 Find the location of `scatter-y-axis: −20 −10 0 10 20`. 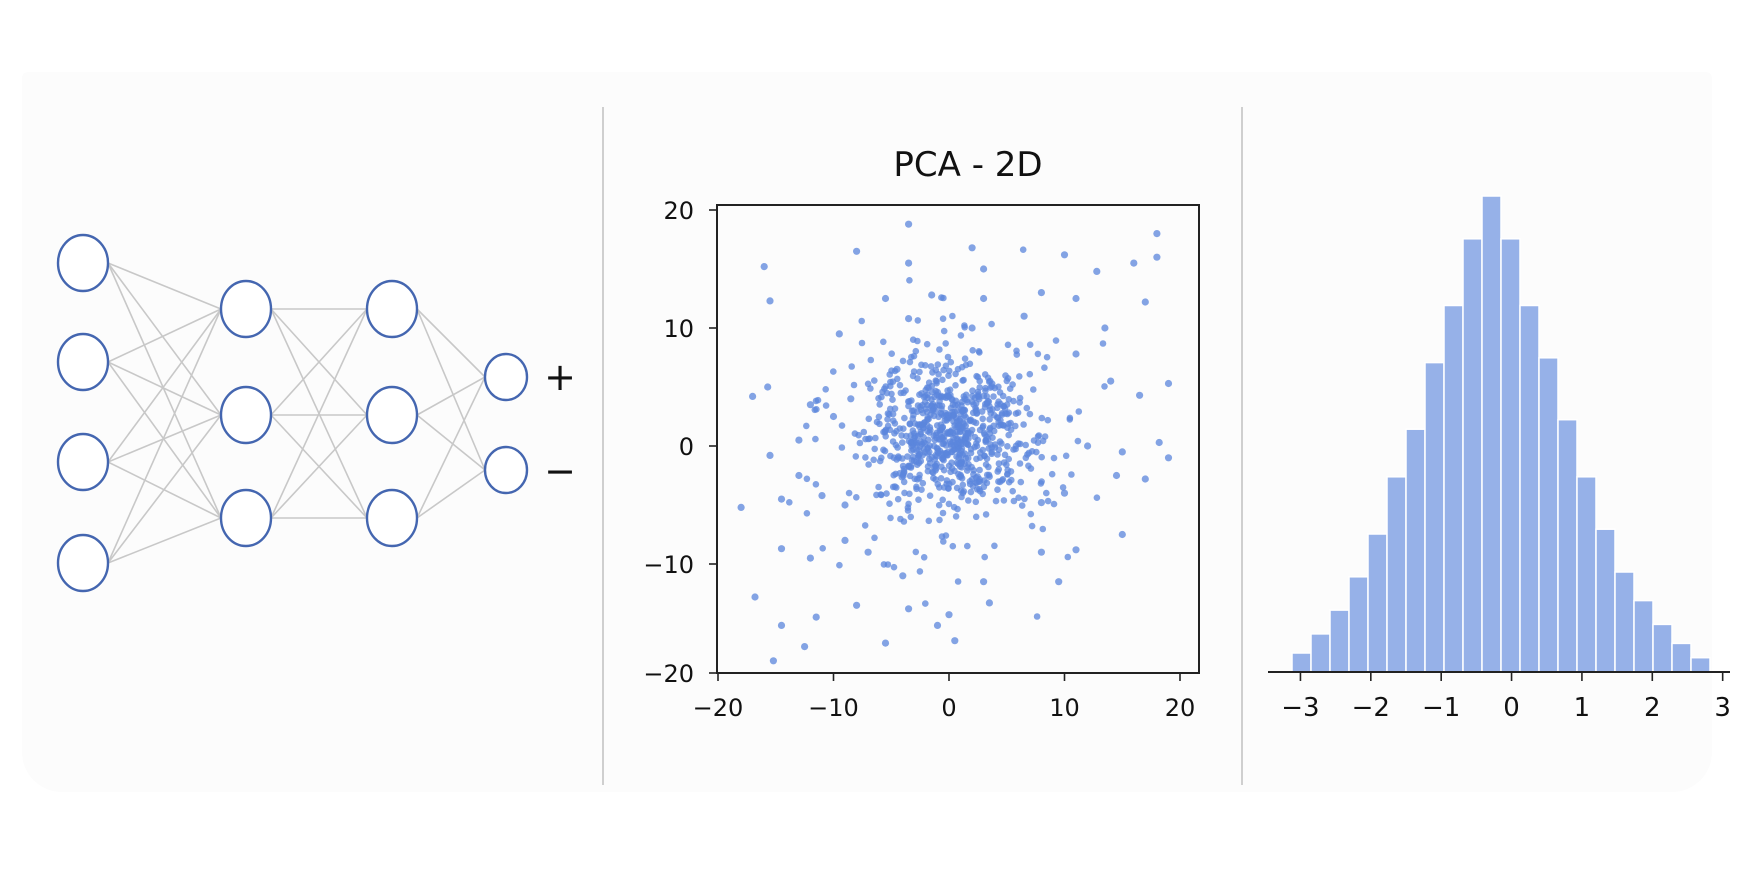

scatter-y-axis: −20 −10 0 10 20 is located at coordinates (680, 442).